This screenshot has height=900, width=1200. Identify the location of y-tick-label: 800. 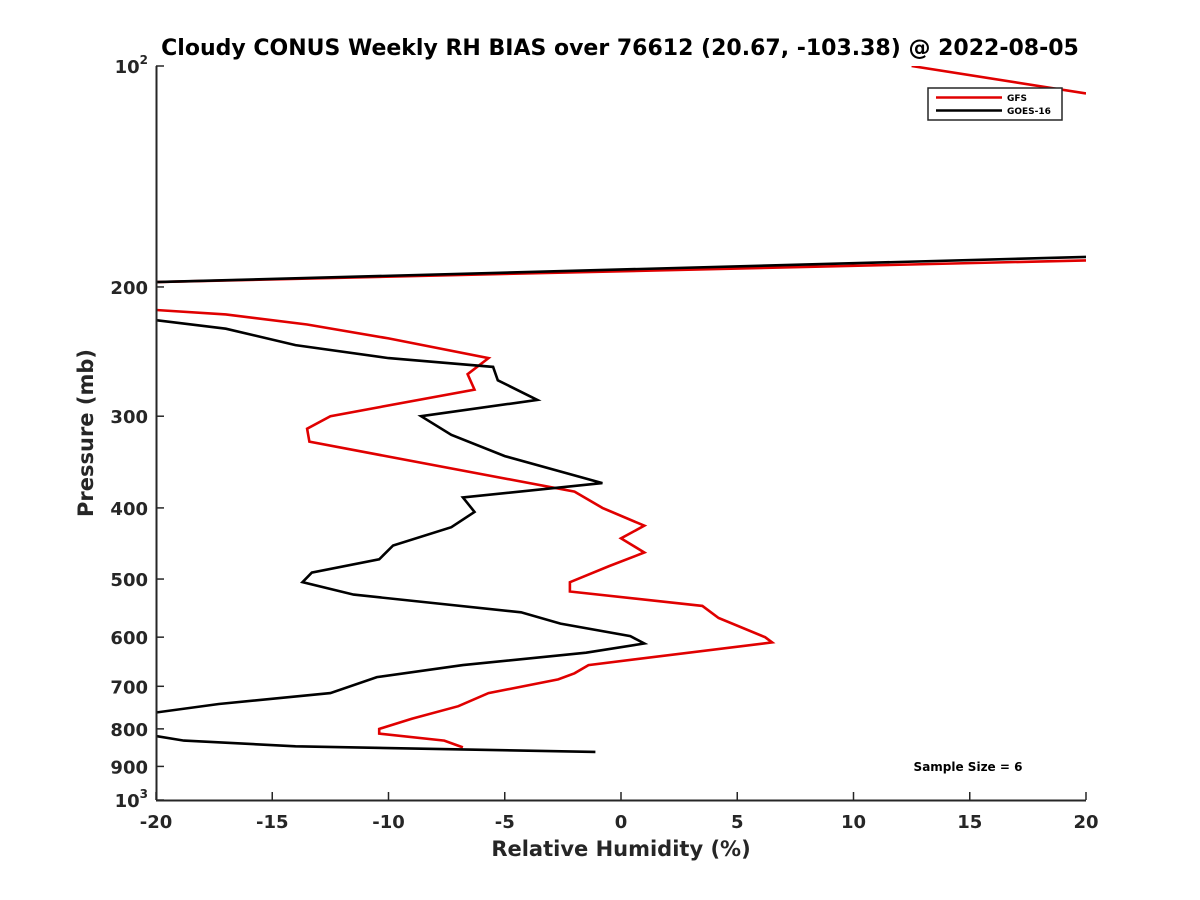
(129, 730).